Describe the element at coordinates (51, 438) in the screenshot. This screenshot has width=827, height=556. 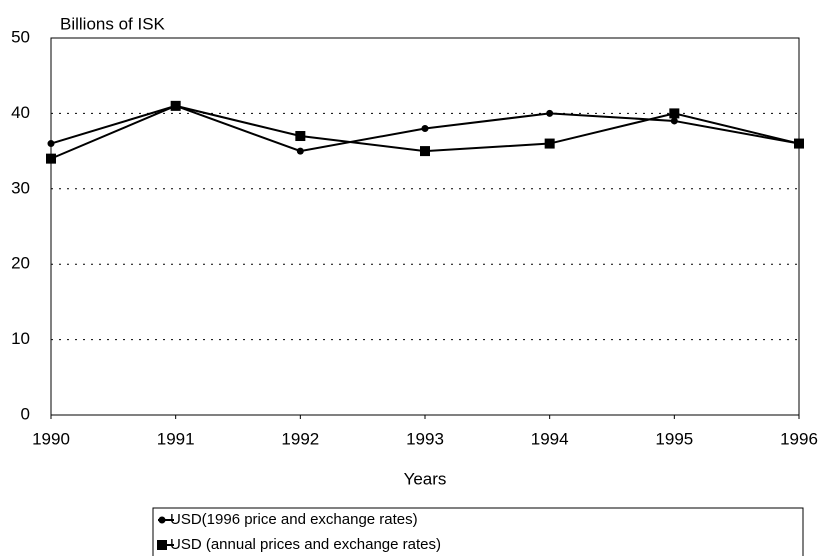
I see `x-tick-label: 1990` at that location.